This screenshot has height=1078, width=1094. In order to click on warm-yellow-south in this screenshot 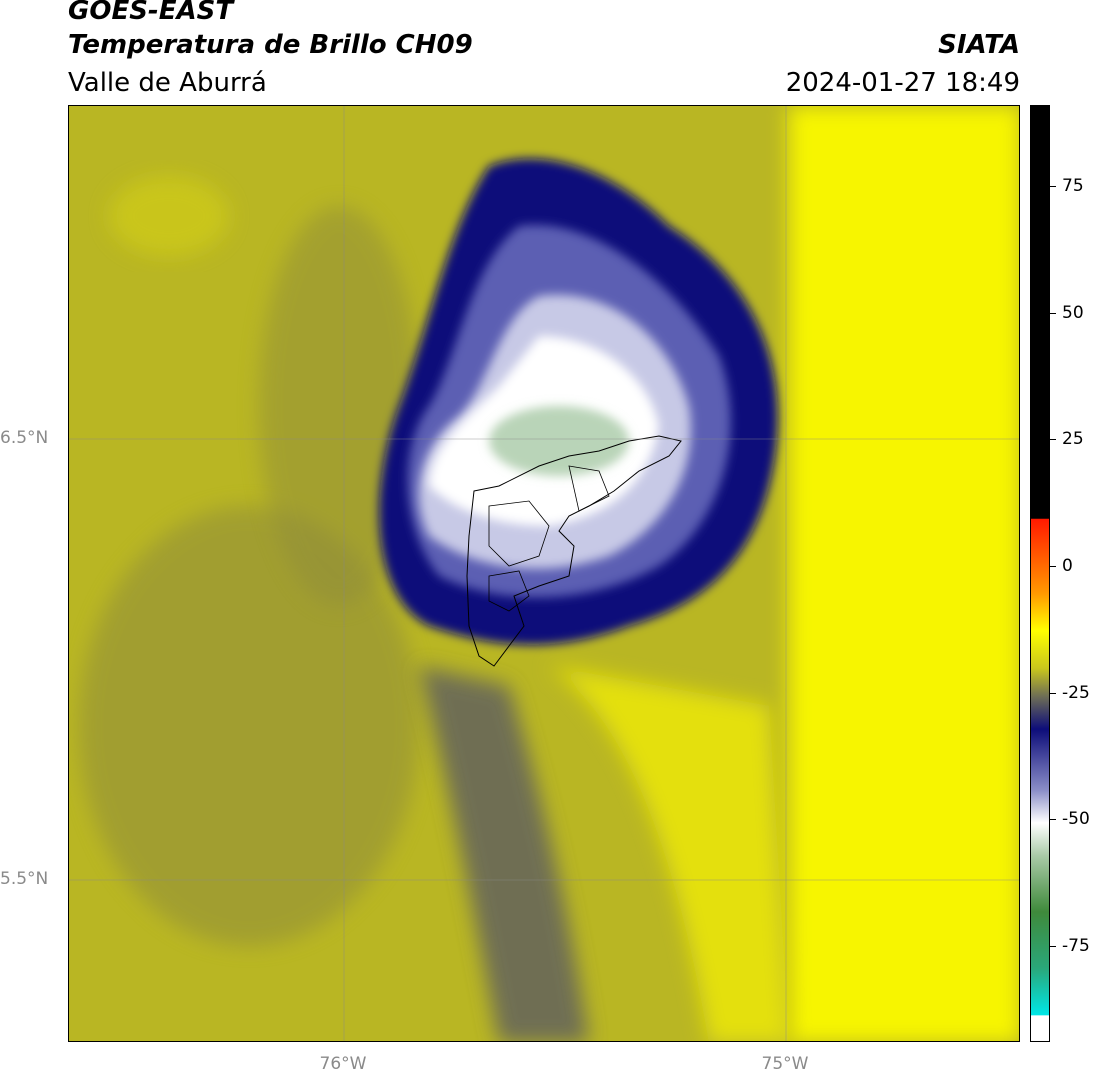, I will do `click(669, 853)`.